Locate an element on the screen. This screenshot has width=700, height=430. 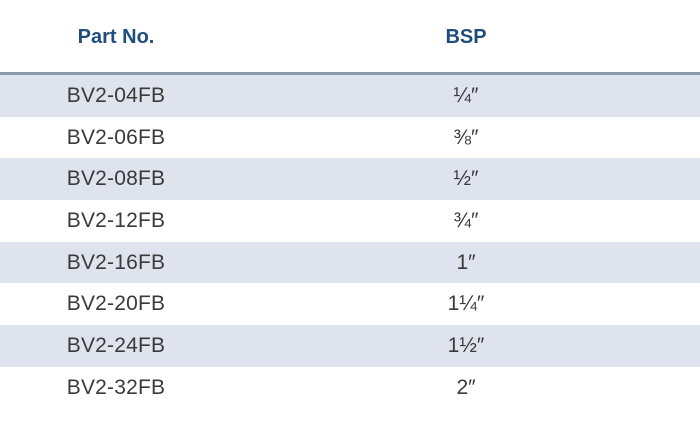
header-part-no: Part No. is located at coordinates (116, 36).